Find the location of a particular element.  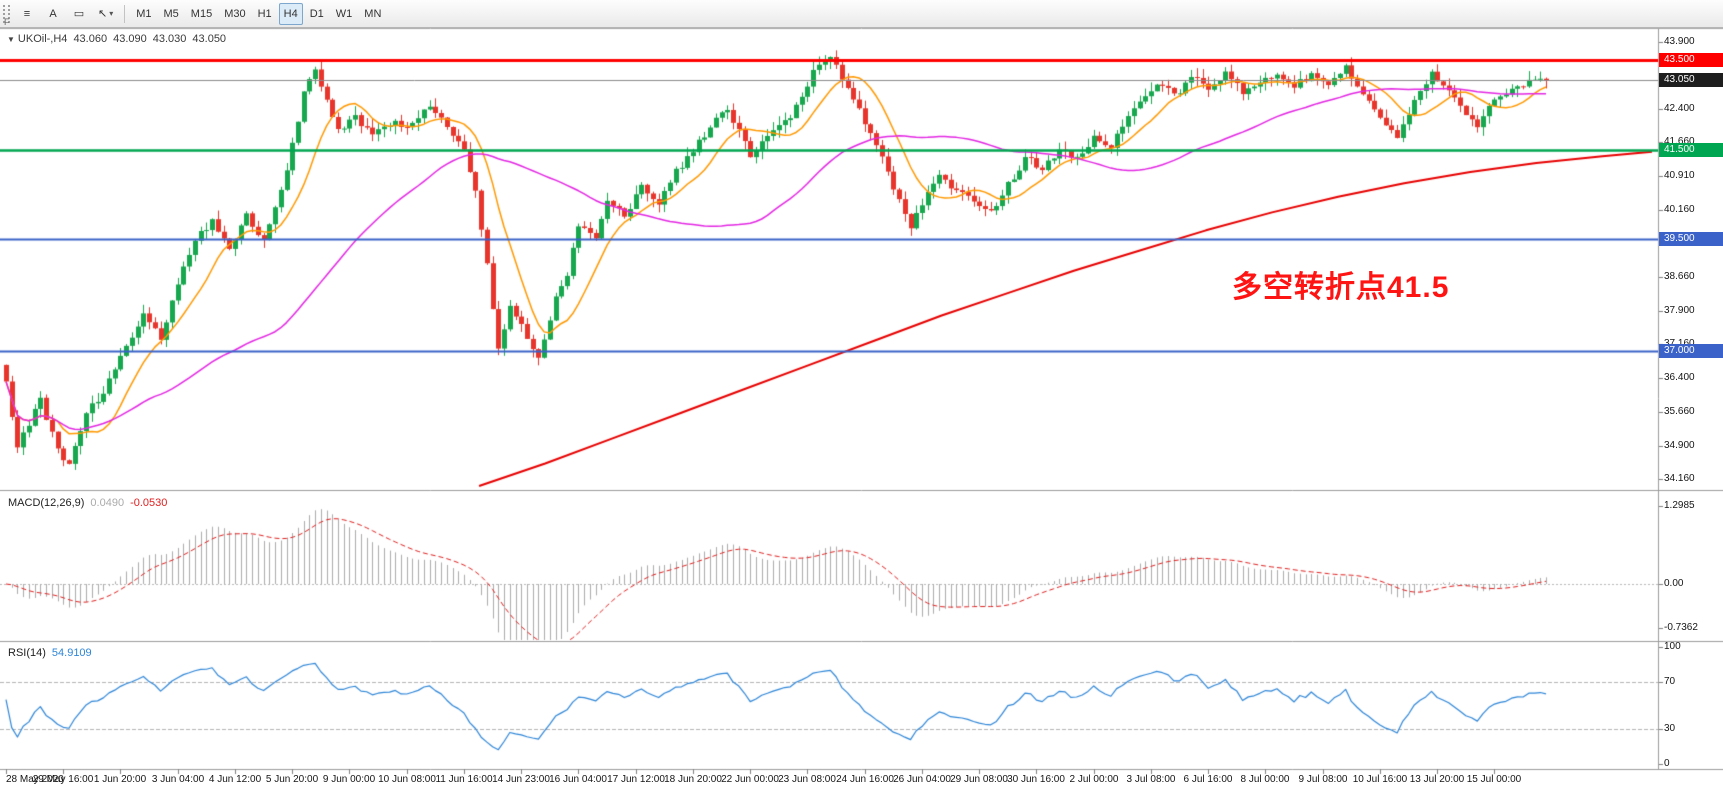

cursor-tool-button: ↖ ▾ is located at coordinates (105, 13).